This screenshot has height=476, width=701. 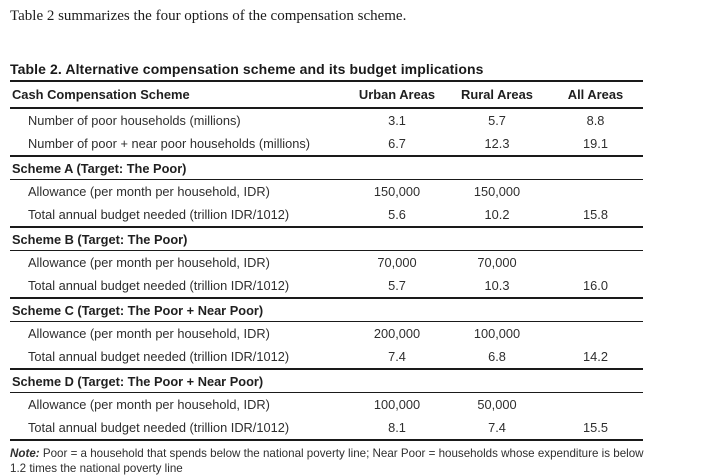 I want to click on cell-value: 12.3, so click(x=497, y=143).